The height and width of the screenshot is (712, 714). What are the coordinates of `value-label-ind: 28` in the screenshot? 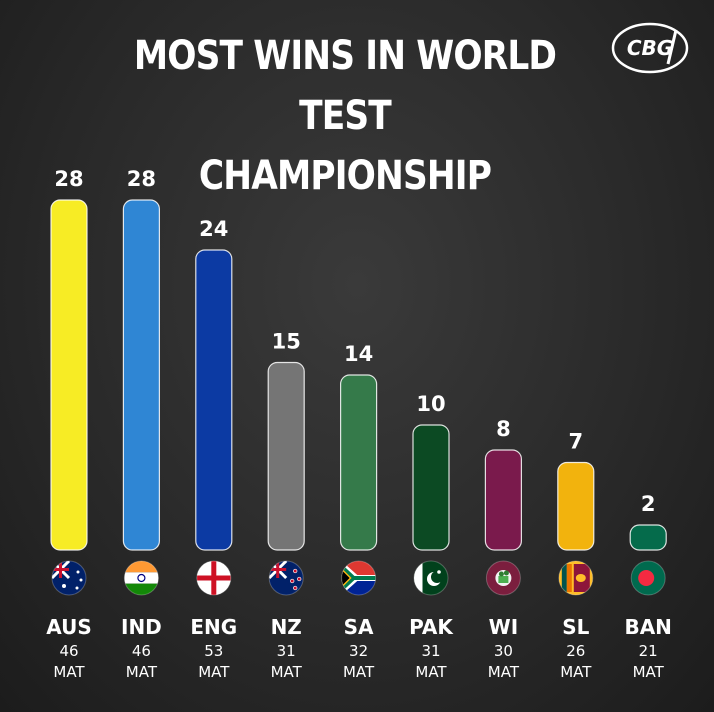 It's located at (141, 179).